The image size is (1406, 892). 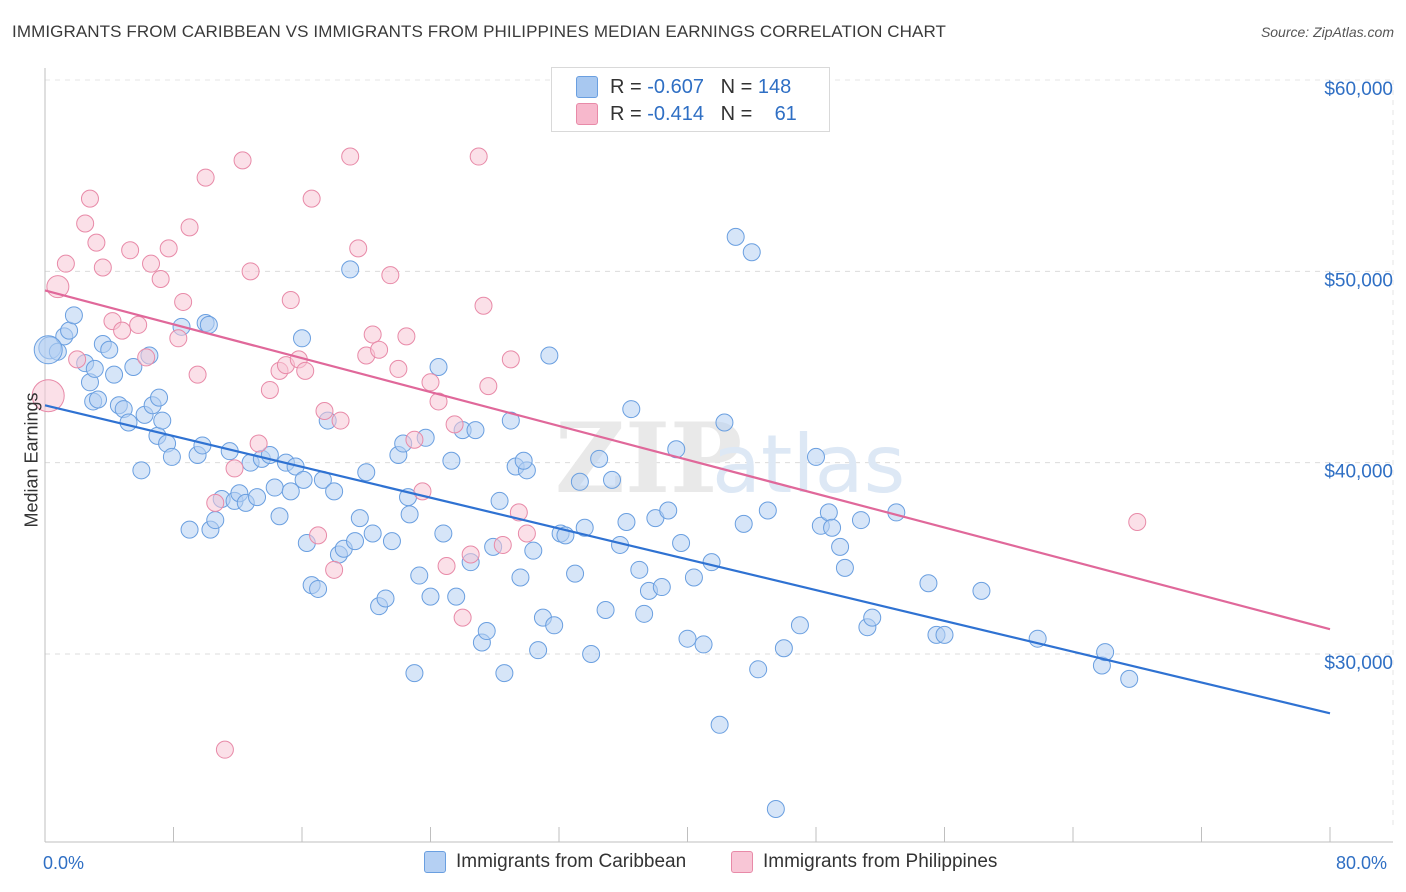 What do you see at coordinates (785, 113) in the screenshot?
I see `n-value: 61` at bounding box center [785, 113].